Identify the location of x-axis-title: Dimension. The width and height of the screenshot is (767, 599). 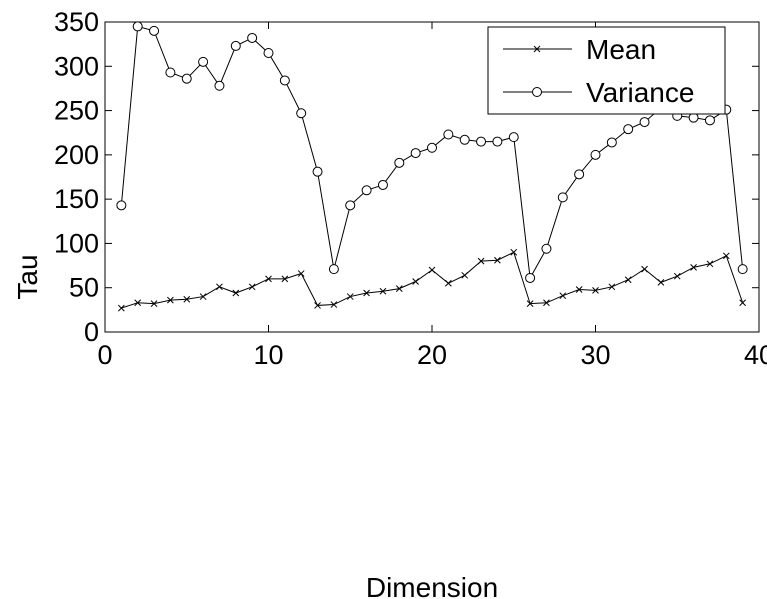
(432, 585).